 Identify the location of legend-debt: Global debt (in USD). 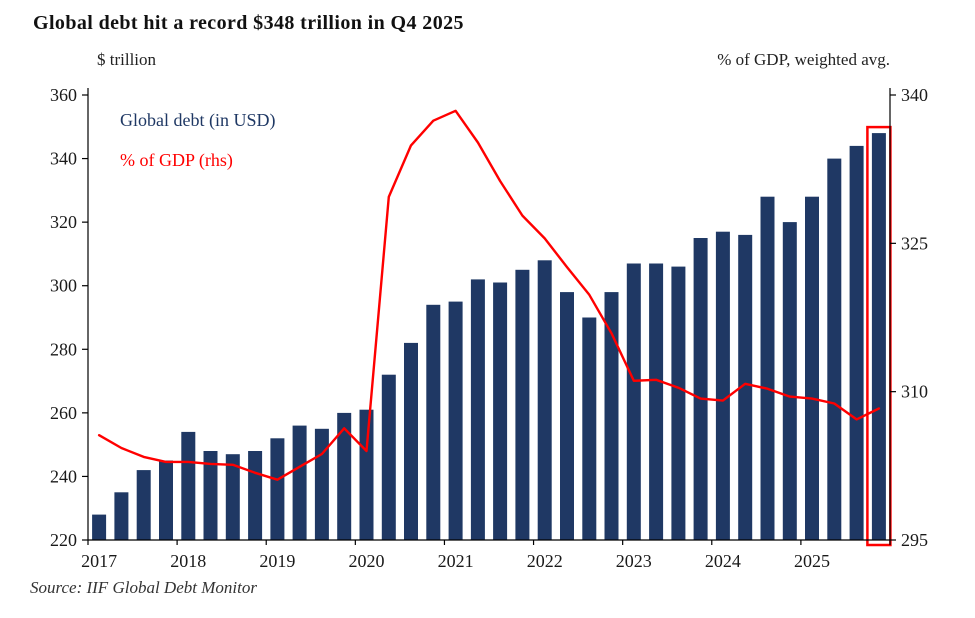
(198, 120).